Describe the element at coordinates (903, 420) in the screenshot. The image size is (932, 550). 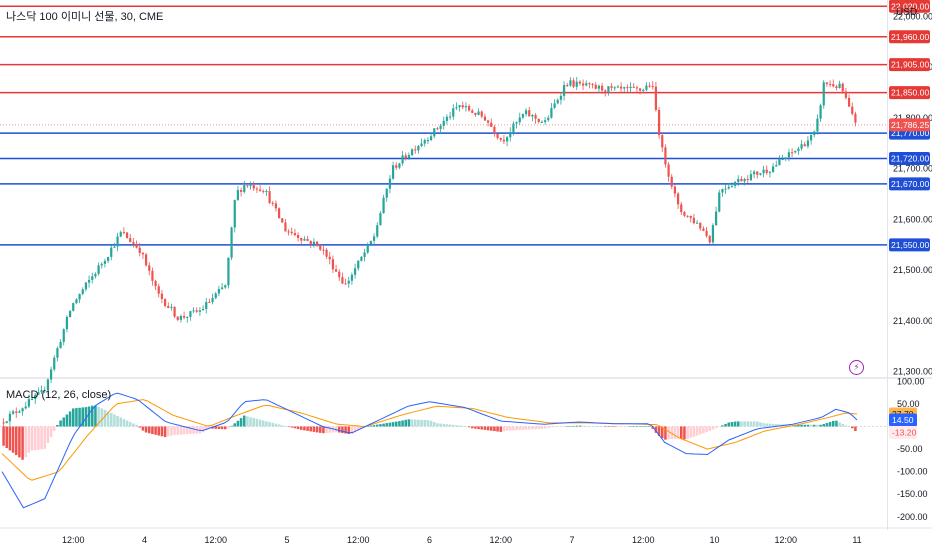
I see `macd-value-badge-bg` at that location.